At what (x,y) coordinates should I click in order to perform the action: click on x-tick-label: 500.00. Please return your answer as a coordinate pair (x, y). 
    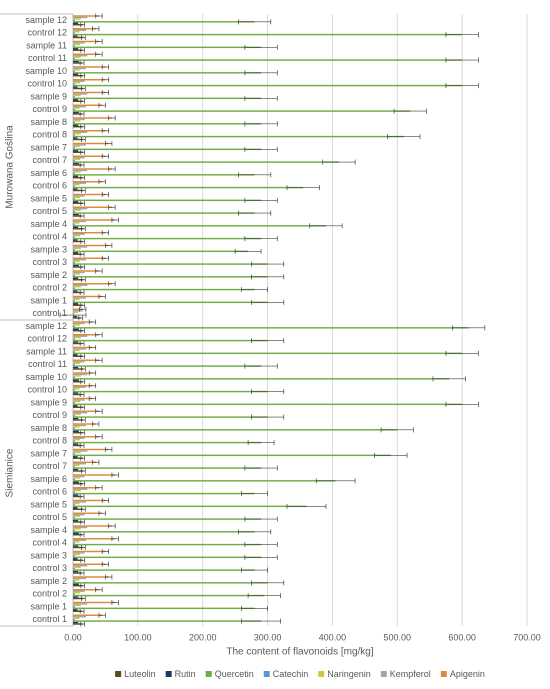
    Looking at the image, I should click on (398, 637).